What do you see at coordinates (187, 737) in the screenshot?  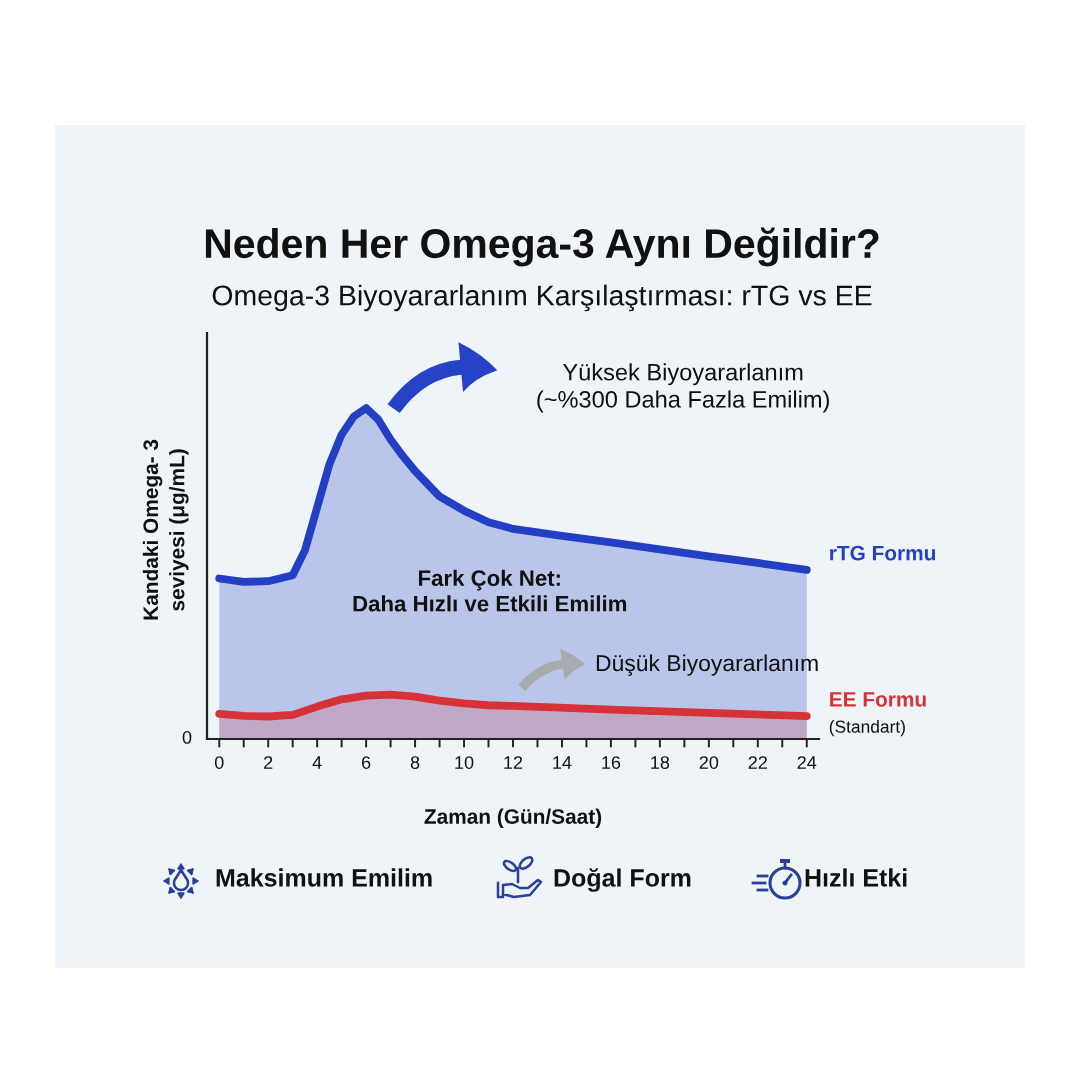 I see `text: 0` at bounding box center [187, 737].